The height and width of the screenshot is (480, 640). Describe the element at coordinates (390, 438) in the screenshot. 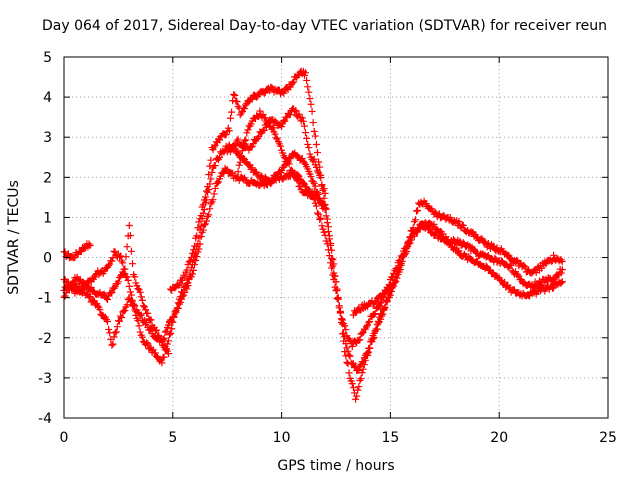

I see `x-tick-label: 15` at that location.